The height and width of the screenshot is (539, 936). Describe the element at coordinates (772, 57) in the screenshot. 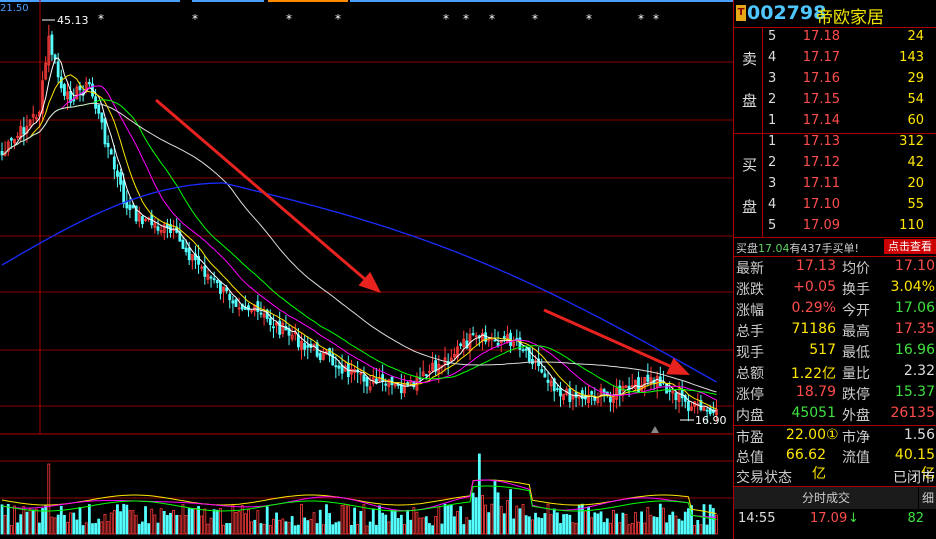

I see `level-label: 4` at that location.